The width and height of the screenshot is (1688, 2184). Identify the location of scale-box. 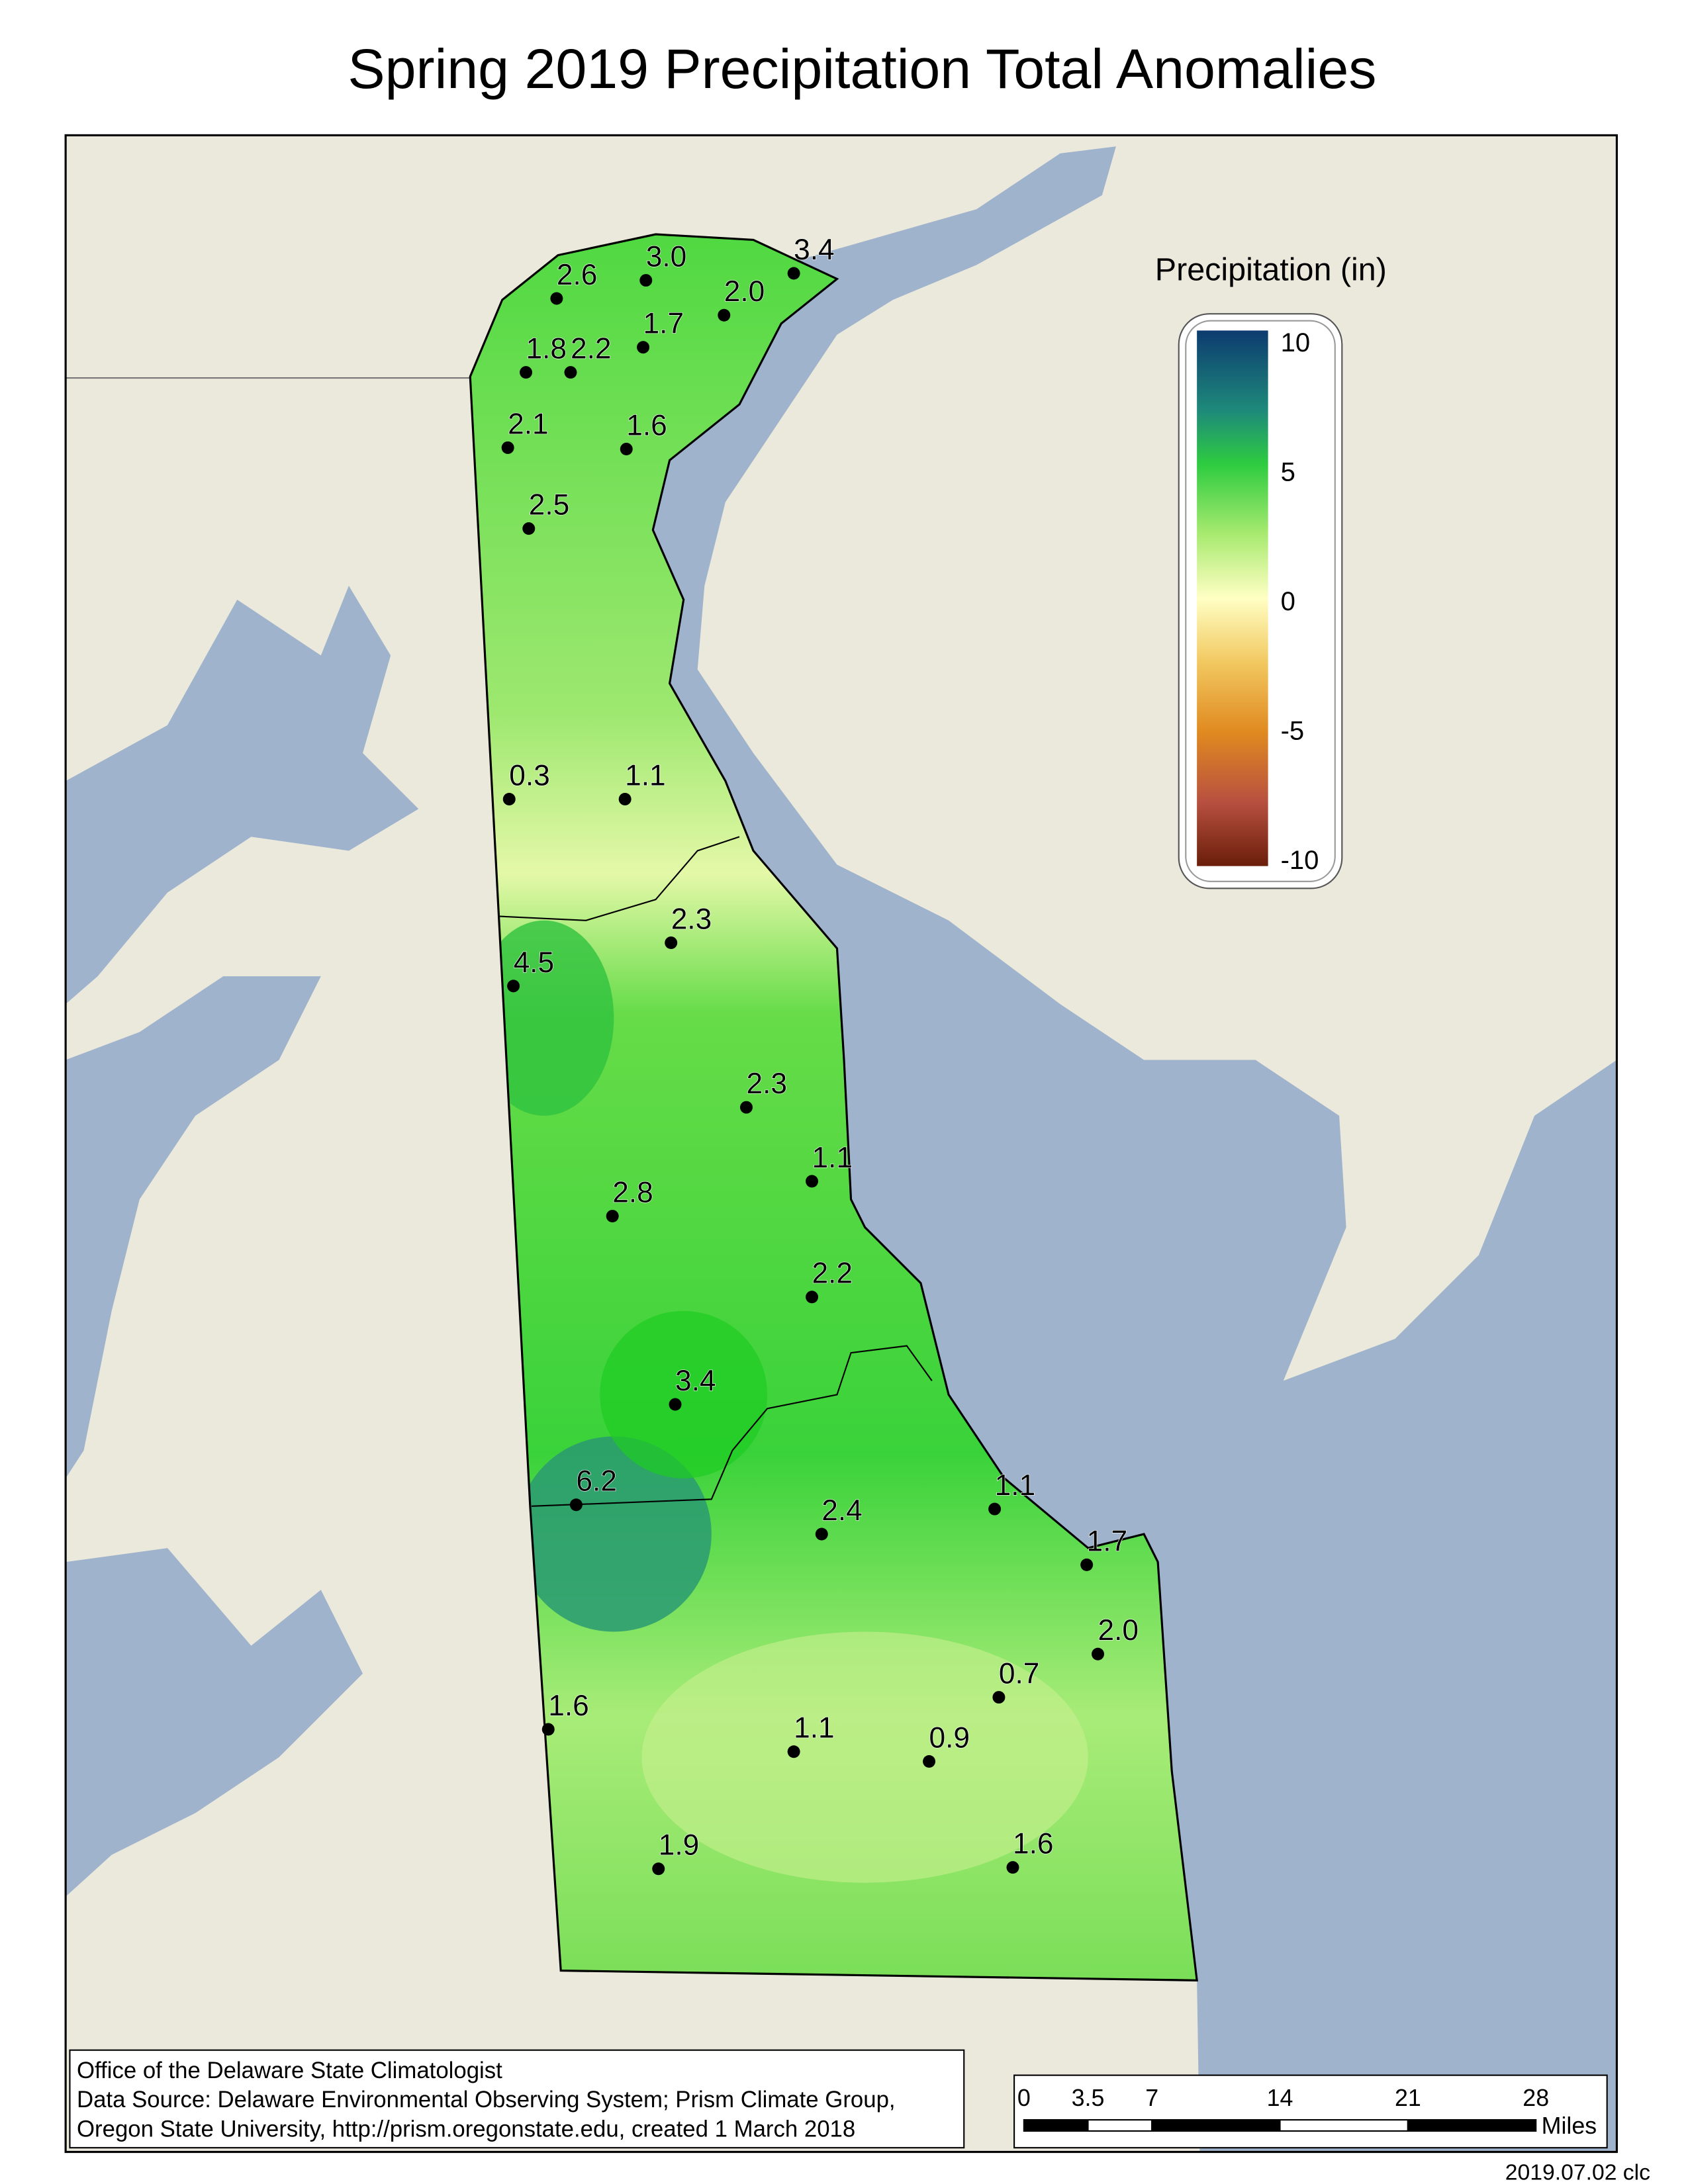
(1310, 2111).